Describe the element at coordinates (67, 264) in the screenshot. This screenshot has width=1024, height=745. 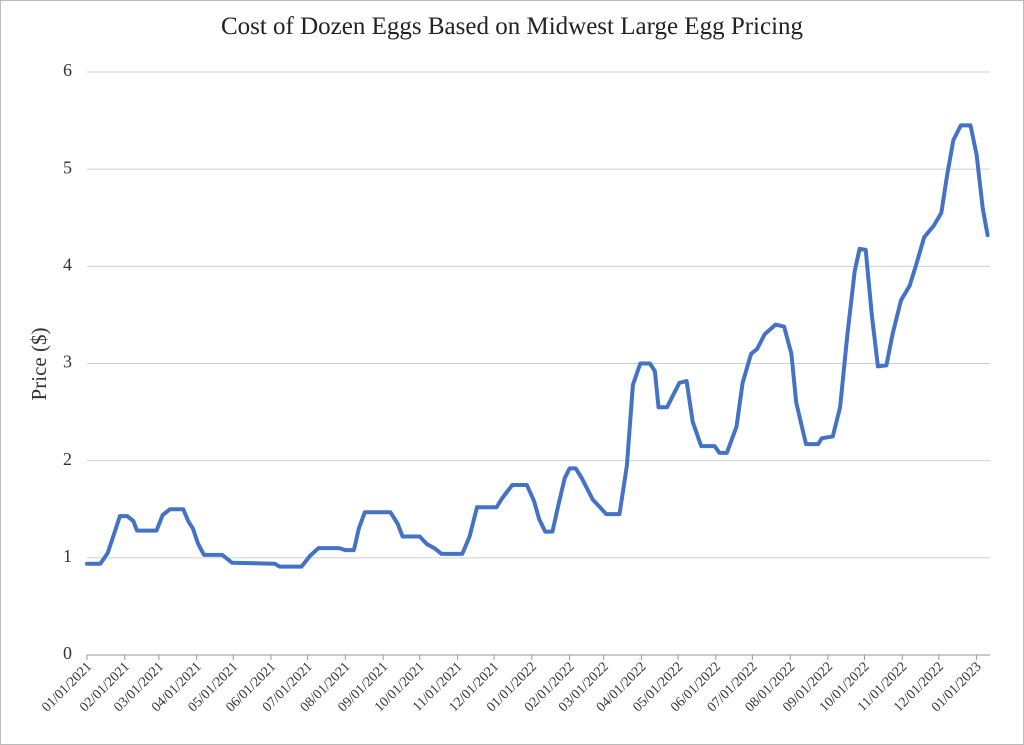
I see `y-tick-label: 4` at that location.